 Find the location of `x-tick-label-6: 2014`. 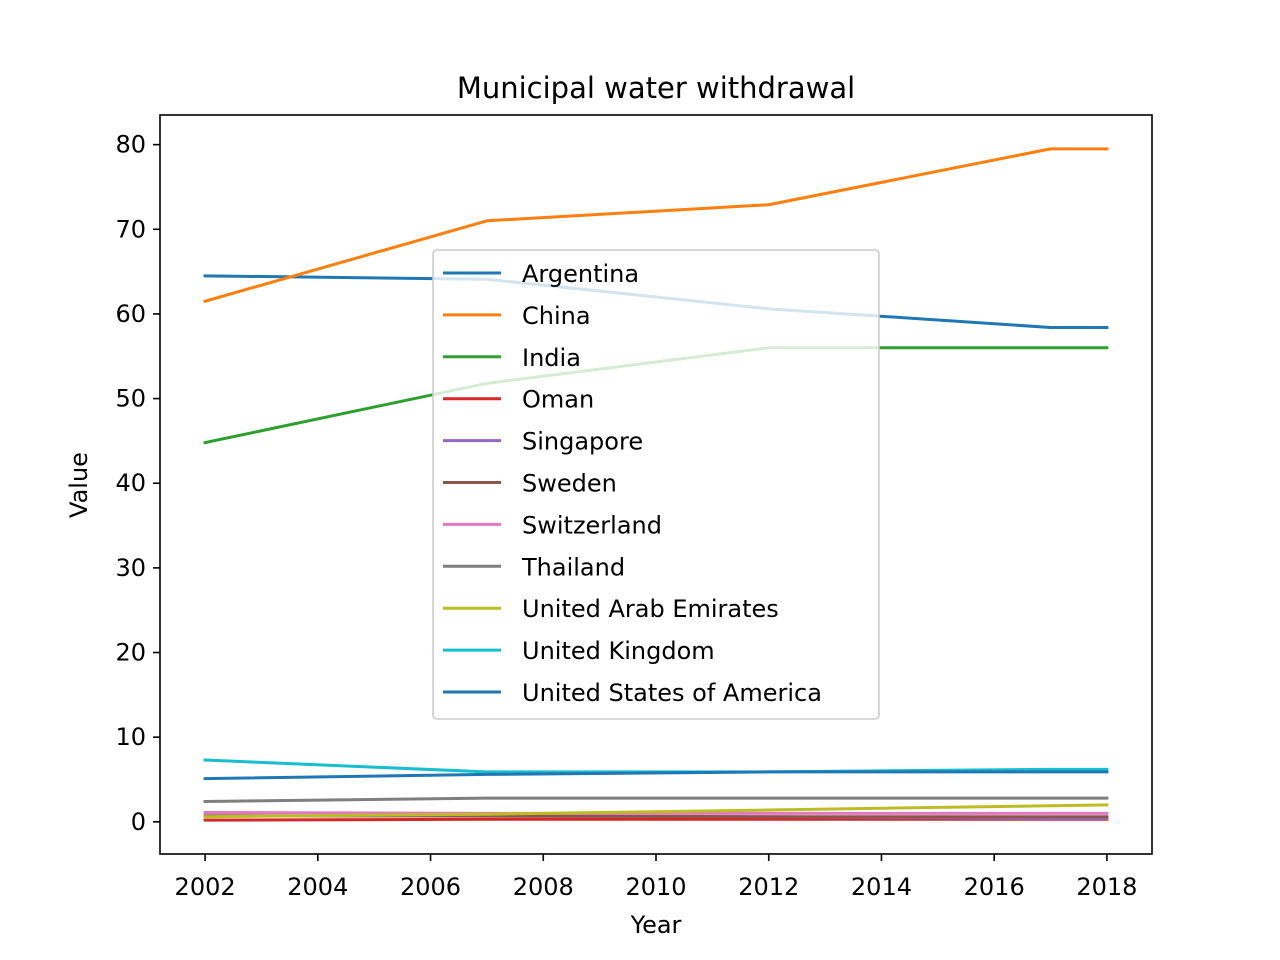

x-tick-label-6: 2014 is located at coordinates (881, 887).